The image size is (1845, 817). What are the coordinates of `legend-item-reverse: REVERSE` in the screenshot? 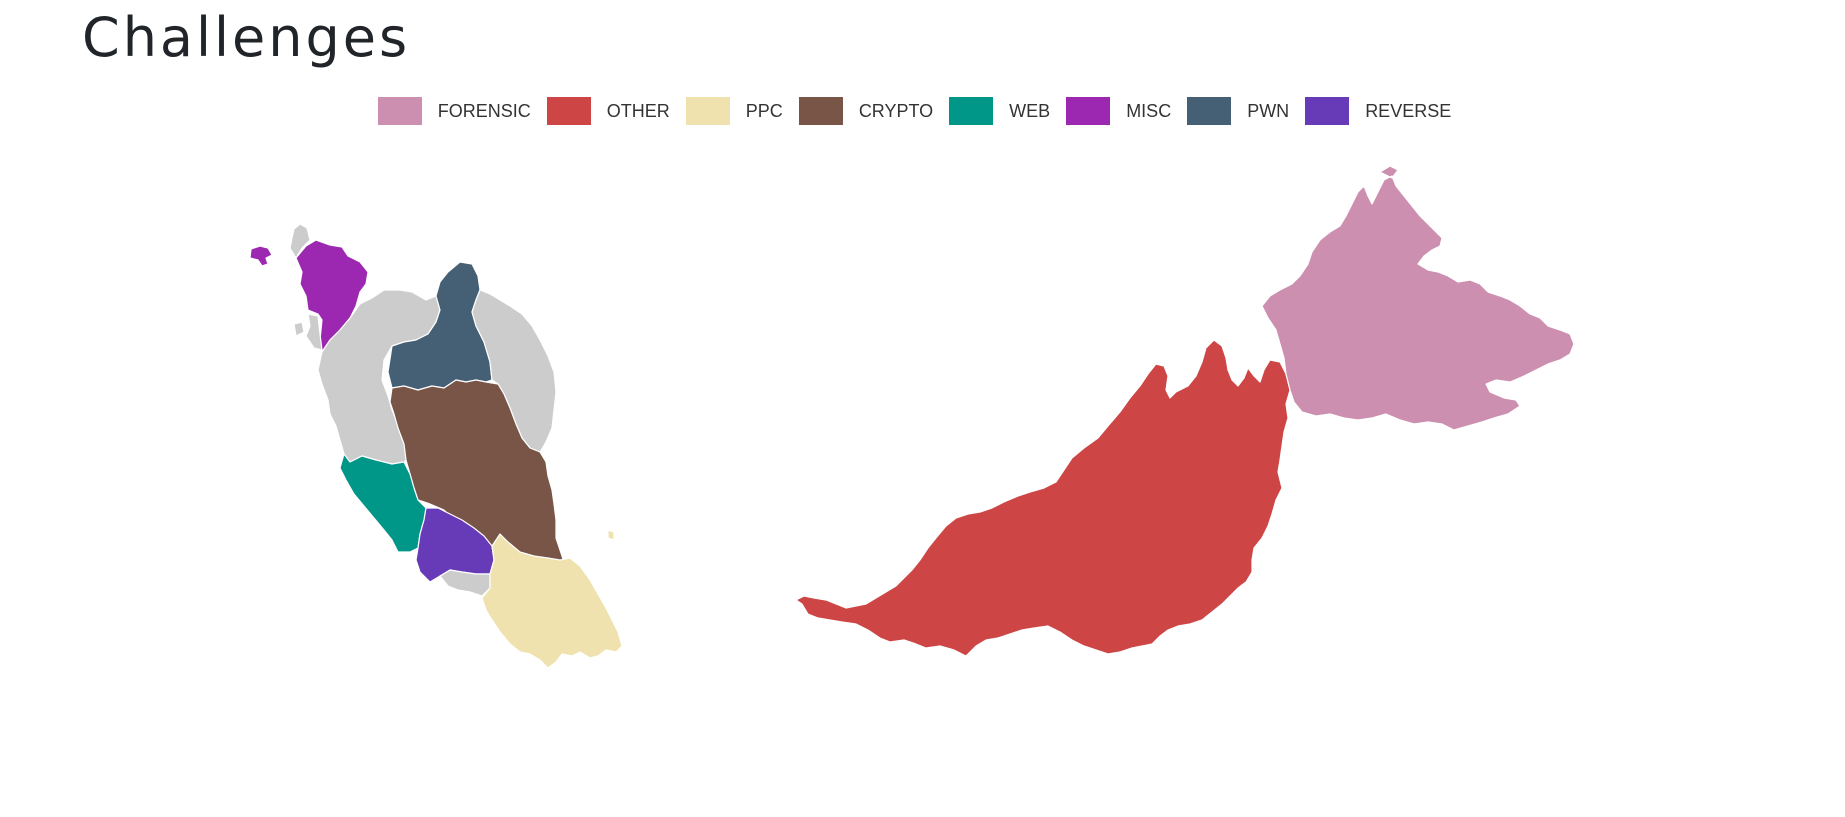 It's located at (1378, 111).